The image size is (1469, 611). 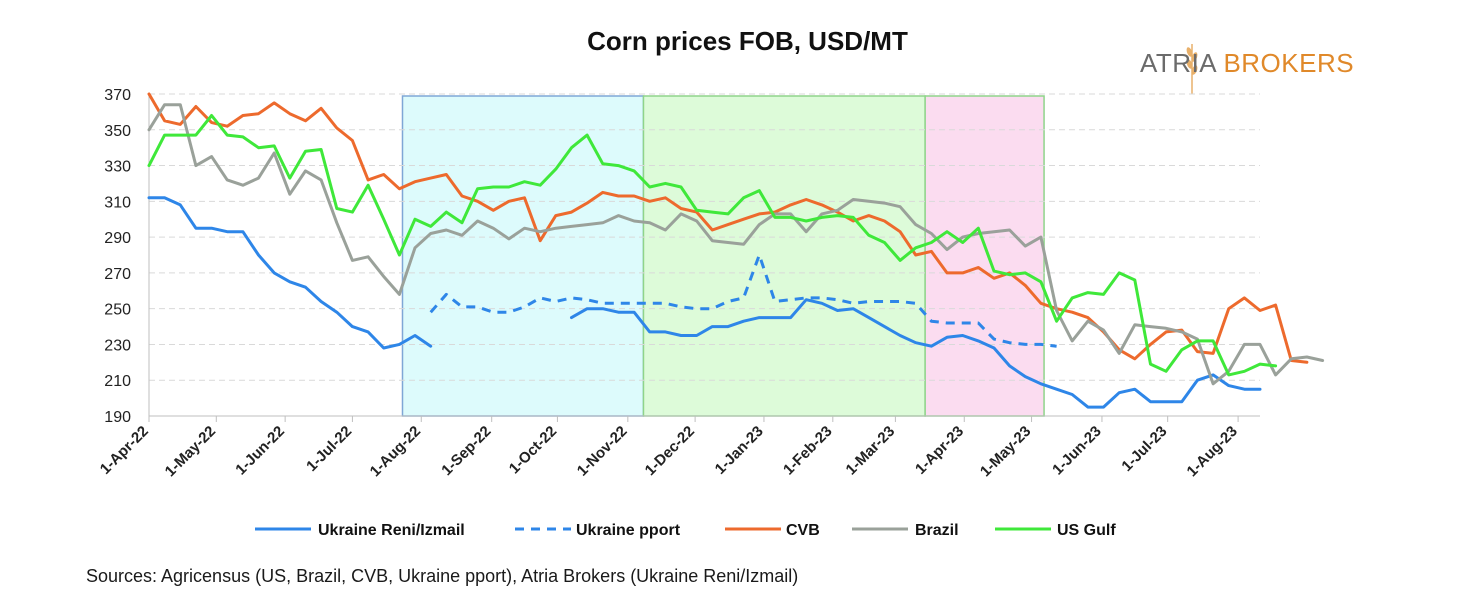 What do you see at coordinates (391, 530) in the screenshot?
I see `legend-label-ukraine-reni-izmail: Ukraine Reni/Izmail` at bounding box center [391, 530].